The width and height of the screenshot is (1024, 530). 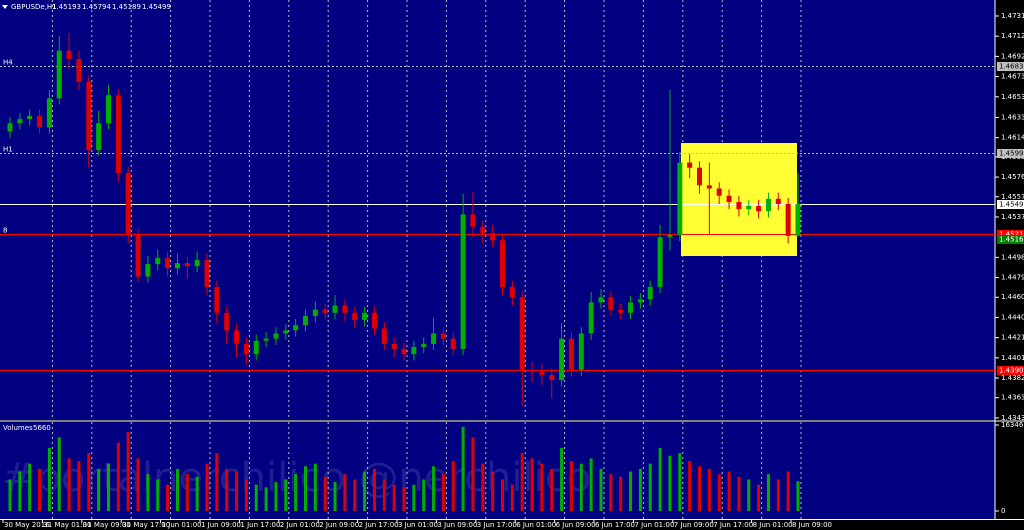 What do you see at coordinates (67, 525) in the screenshot?
I see `x-tick-label: 31 May 01:00` at bounding box center [67, 525].